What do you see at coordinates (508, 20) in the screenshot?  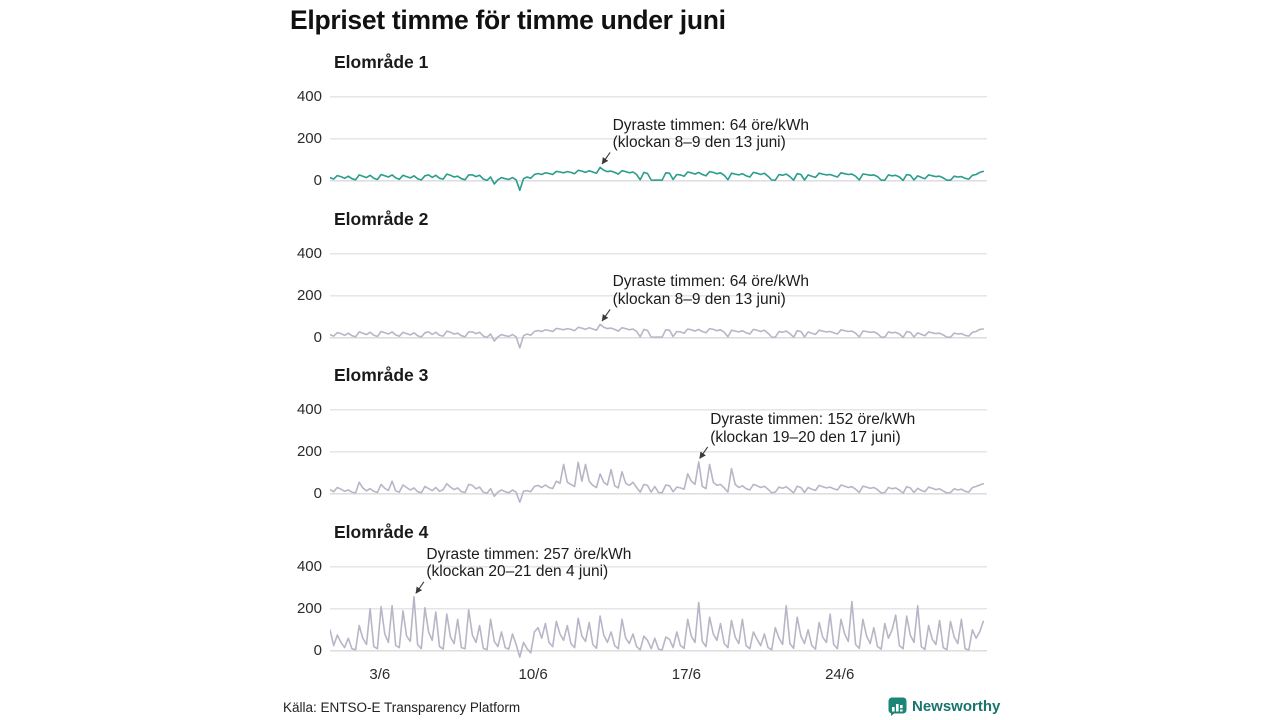 I see `chart-title: Elpriset timme för timme under juni` at bounding box center [508, 20].